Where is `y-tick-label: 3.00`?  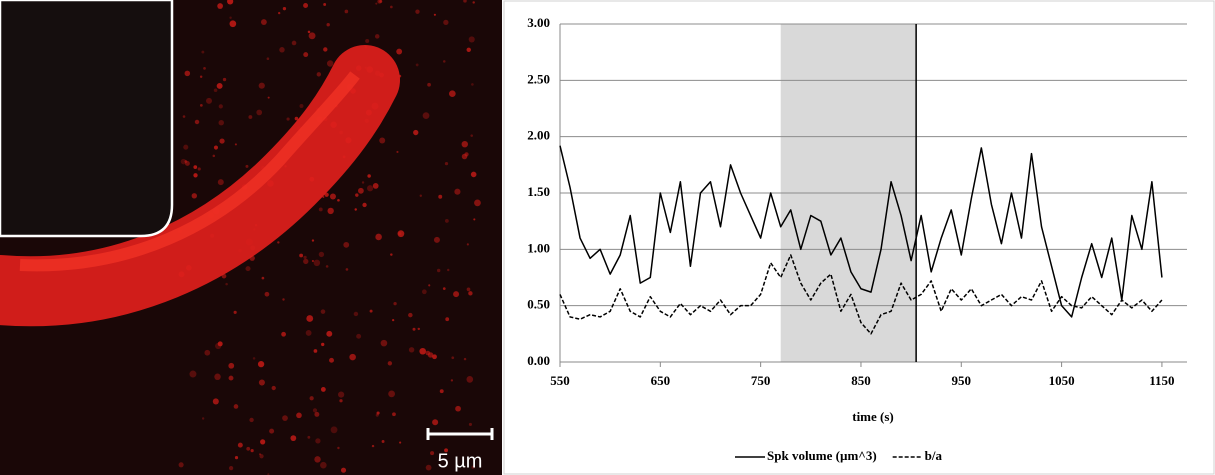 y-tick-label: 3.00 is located at coordinates (538, 22).